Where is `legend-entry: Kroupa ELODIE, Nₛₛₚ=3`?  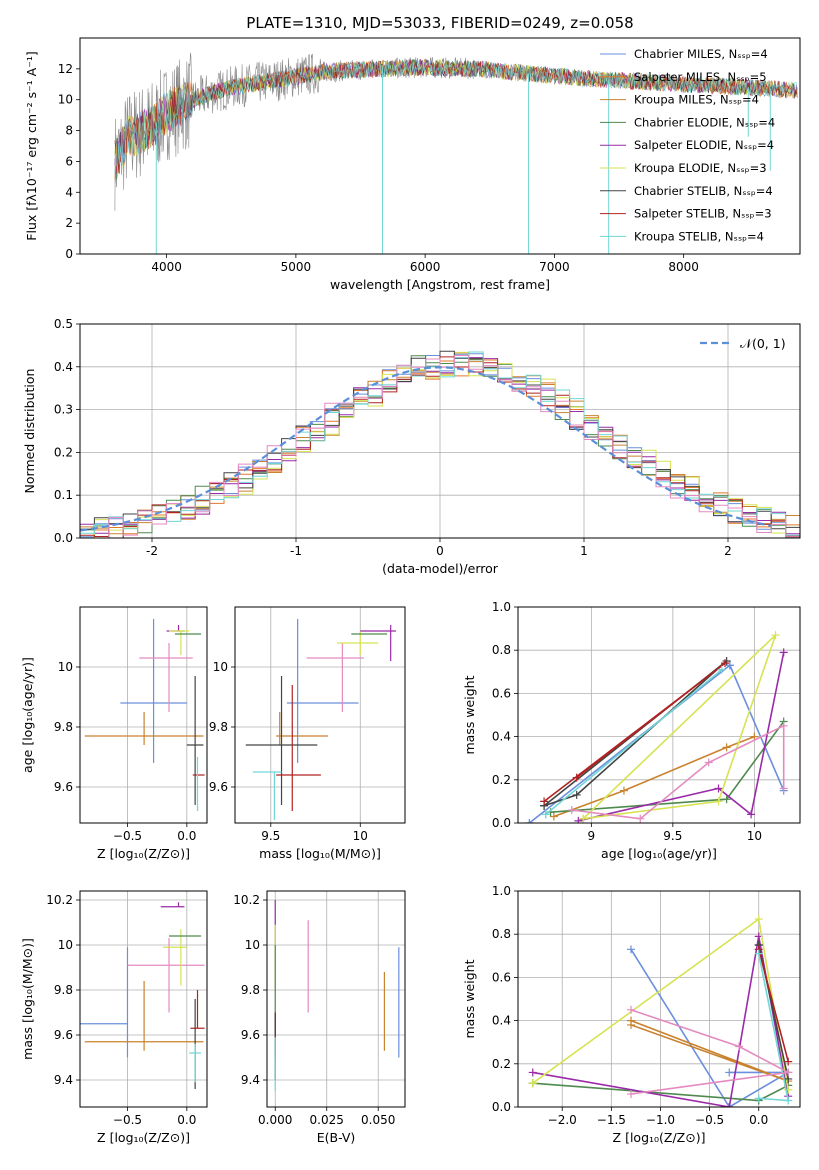
legend-entry: Kroupa ELODIE, Nₛₛₚ=3 is located at coordinates (700, 168).